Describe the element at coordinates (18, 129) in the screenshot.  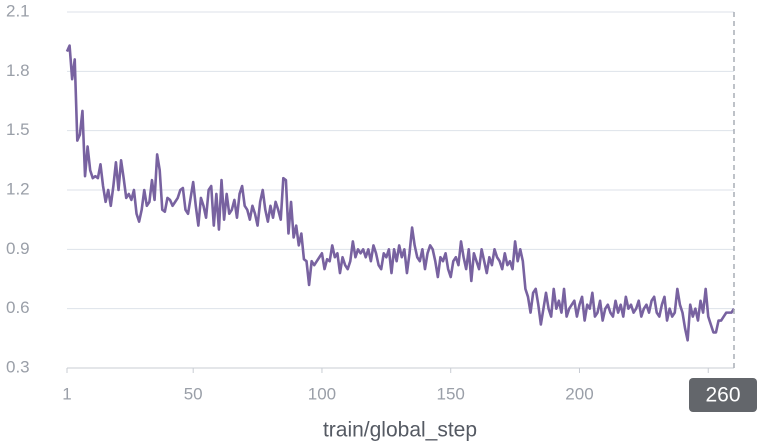
I see `y-tick-label: 1.5` at that location.